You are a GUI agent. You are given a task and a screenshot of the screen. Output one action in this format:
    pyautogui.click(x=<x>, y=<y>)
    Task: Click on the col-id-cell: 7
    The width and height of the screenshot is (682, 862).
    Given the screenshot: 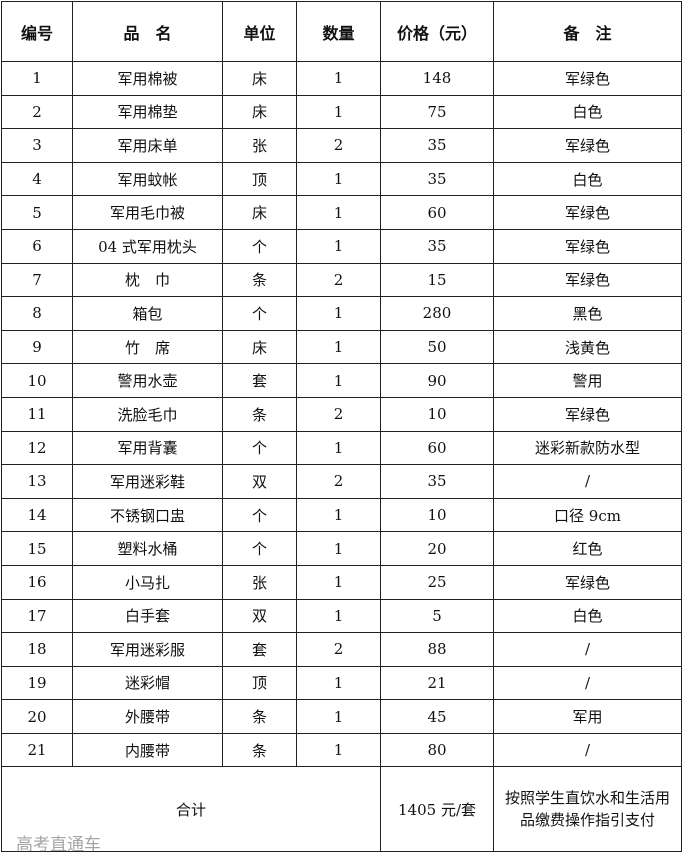 What is the action you would take?
    pyautogui.click(x=37, y=280)
    